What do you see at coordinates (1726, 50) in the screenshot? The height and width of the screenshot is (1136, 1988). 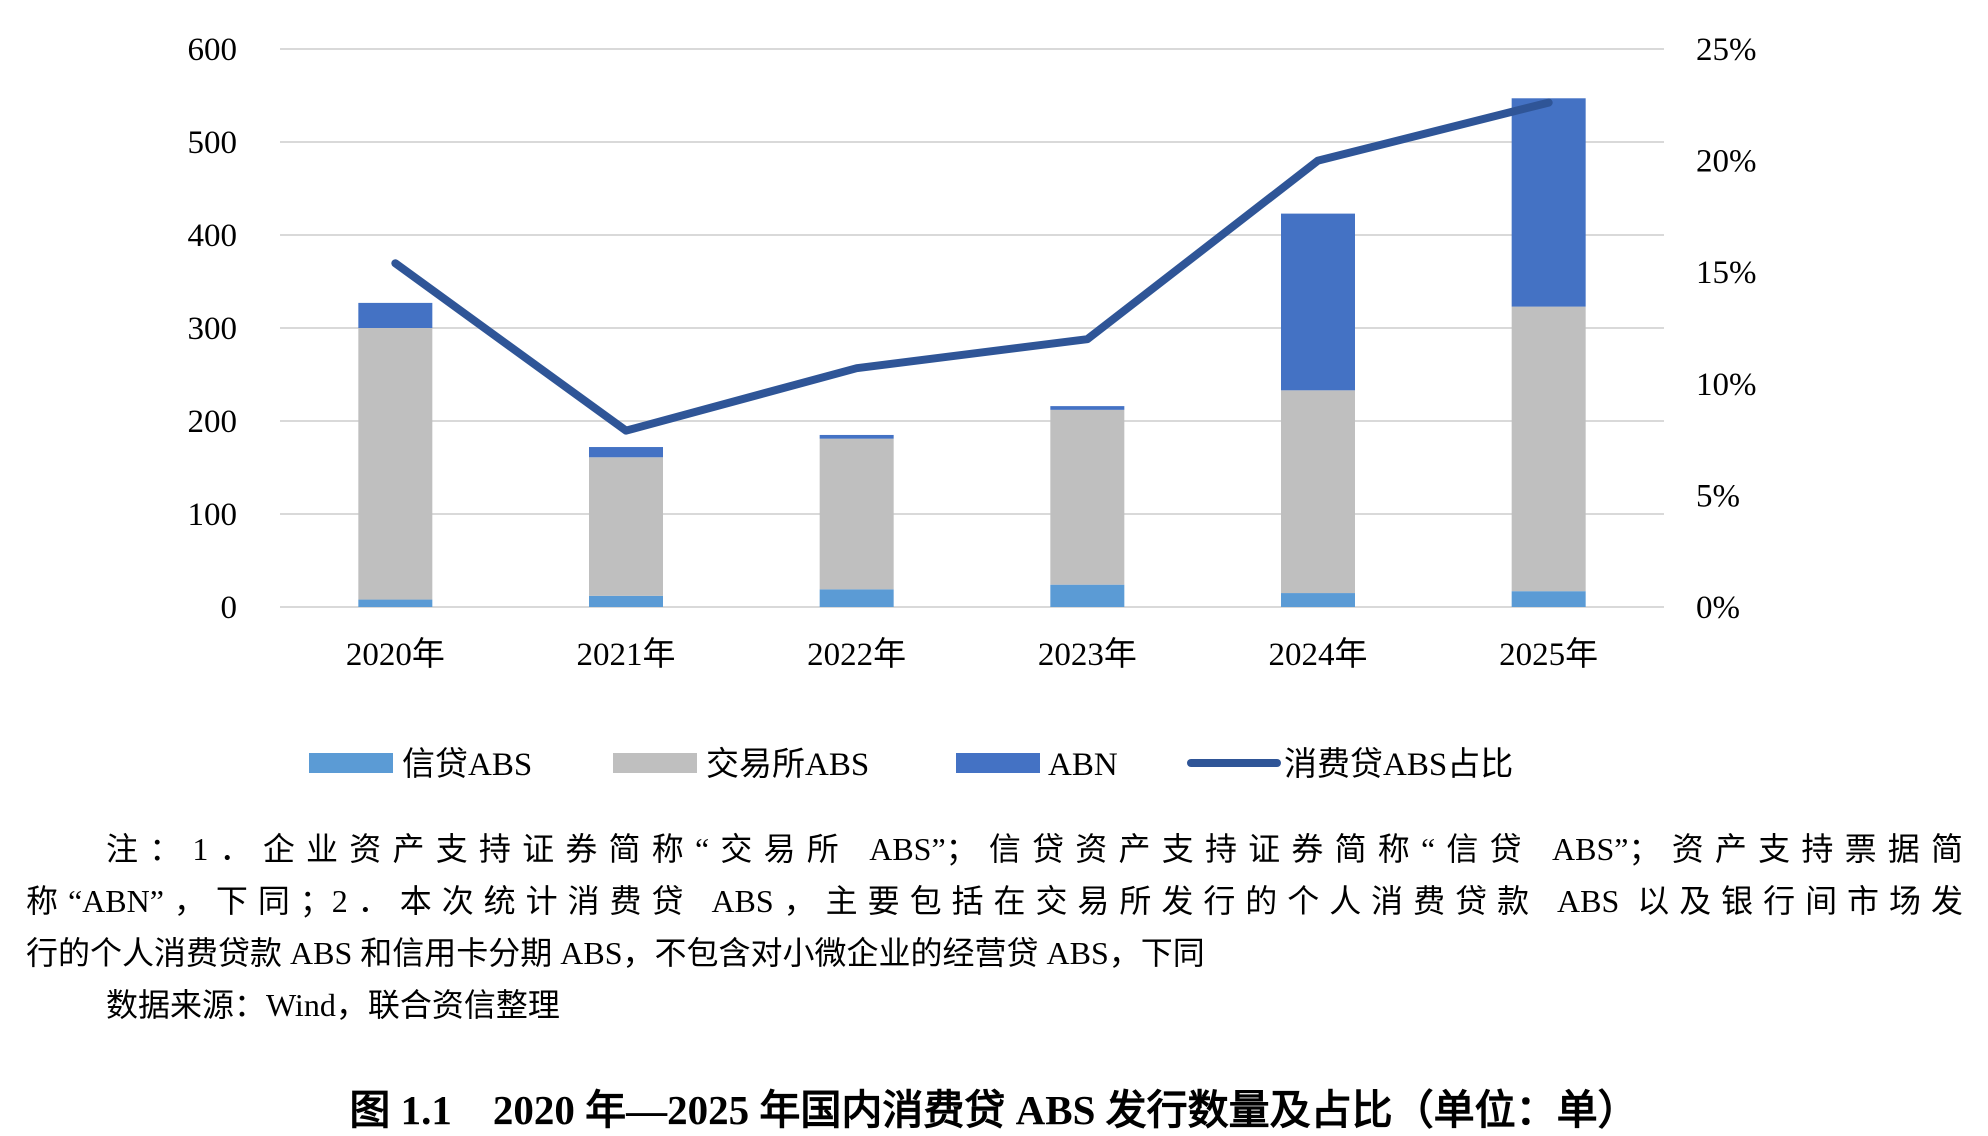 I see `y-right-tick-label: 25%` at bounding box center [1726, 50].